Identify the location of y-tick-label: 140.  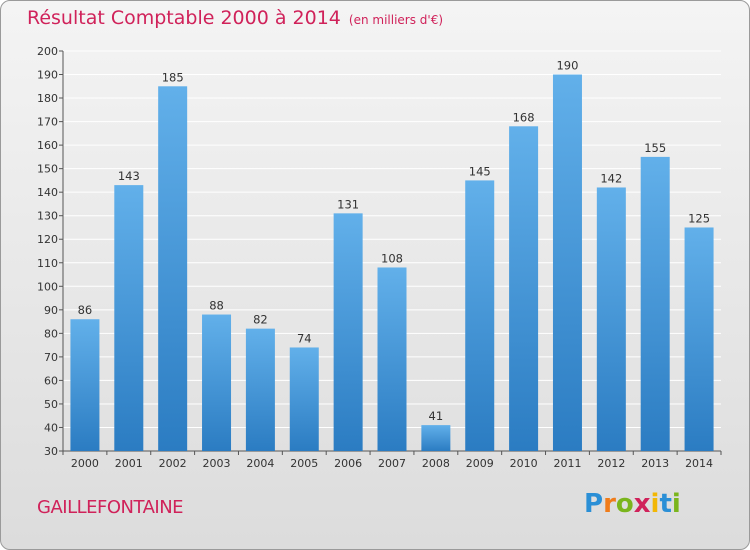
(47, 192).